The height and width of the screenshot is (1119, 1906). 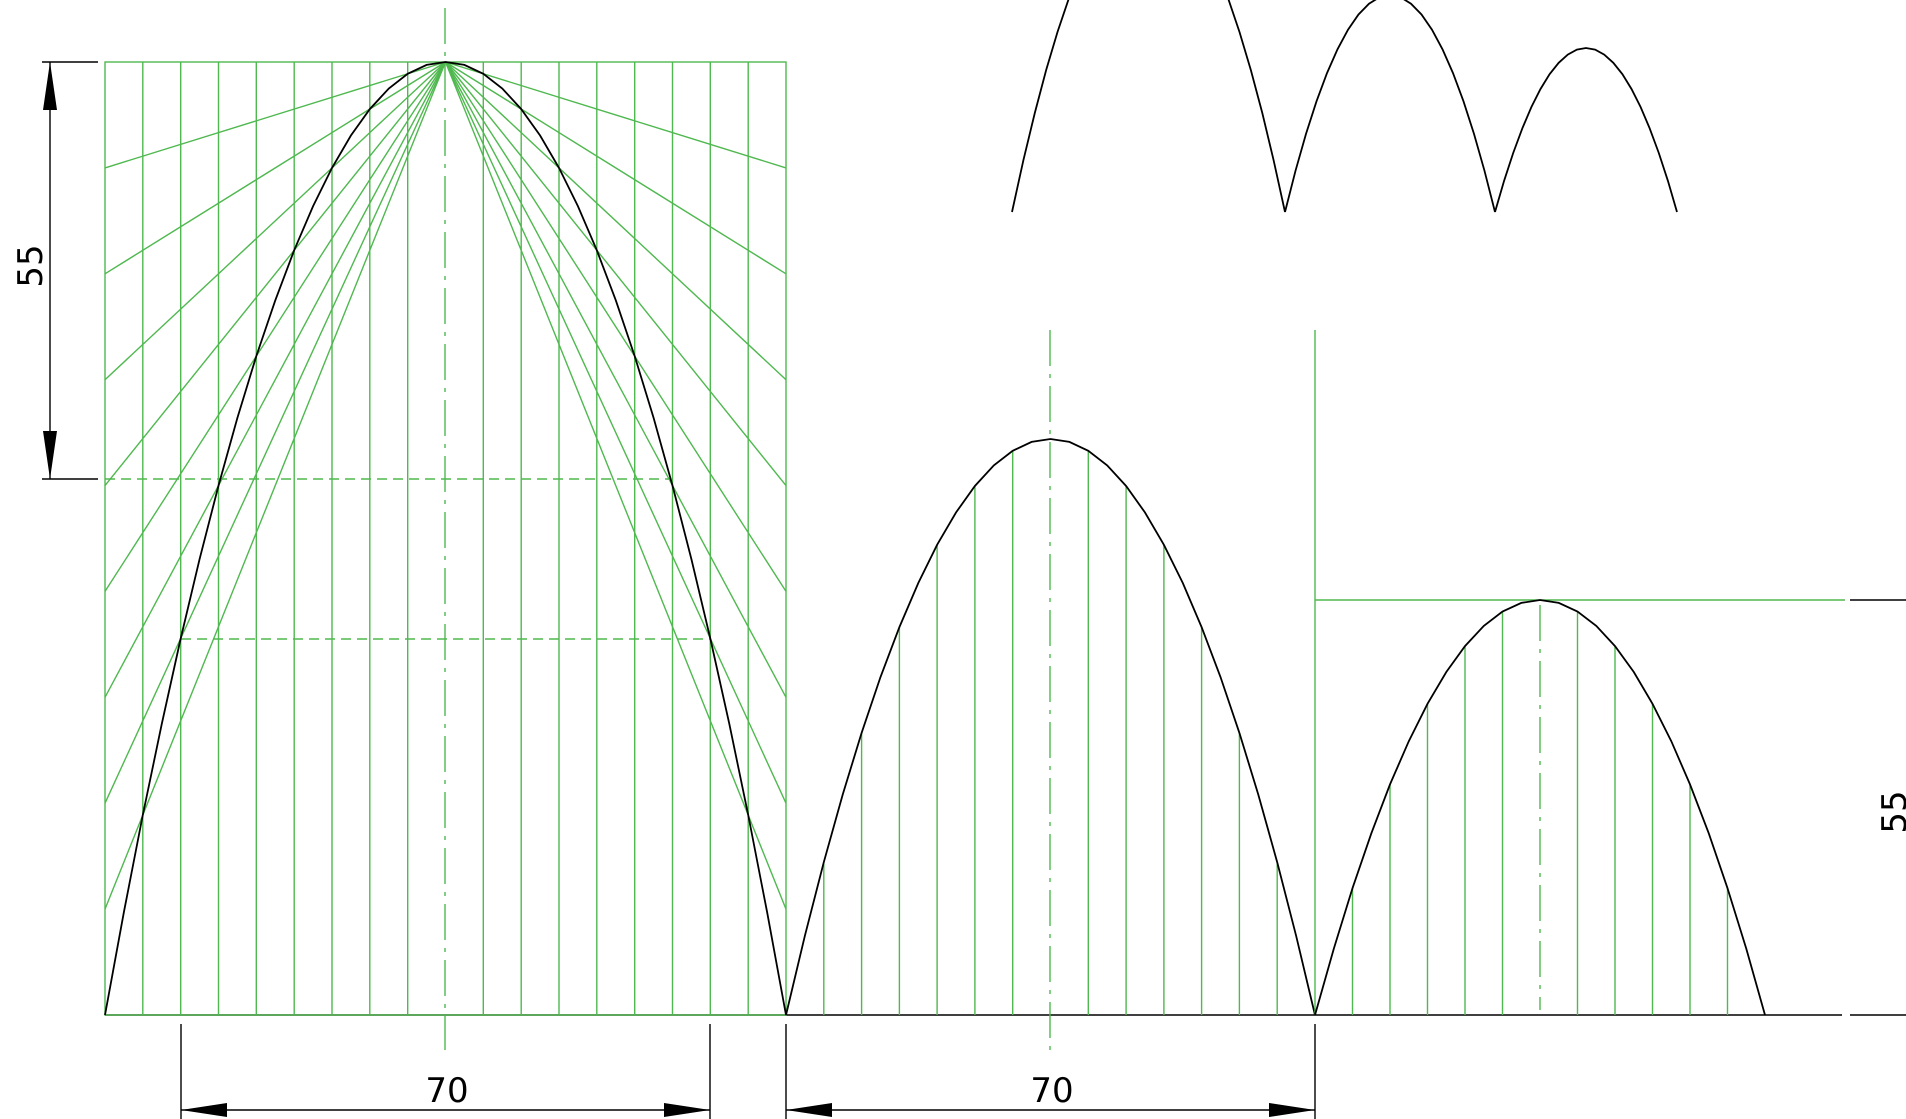 What do you see at coordinates (1148, 106) in the screenshot?
I see `top-curve-a` at bounding box center [1148, 106].